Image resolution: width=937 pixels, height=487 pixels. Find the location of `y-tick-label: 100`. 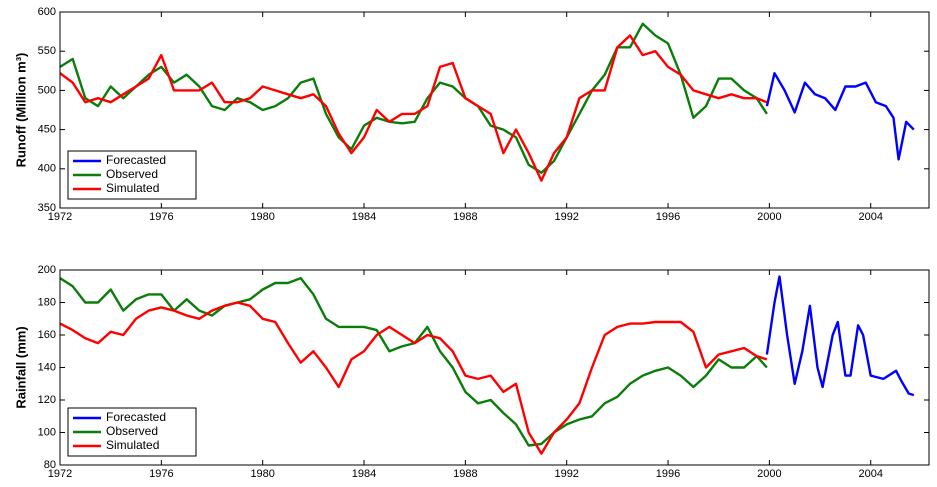

y-tick-label: 100 is located at coordinates (47, 432).